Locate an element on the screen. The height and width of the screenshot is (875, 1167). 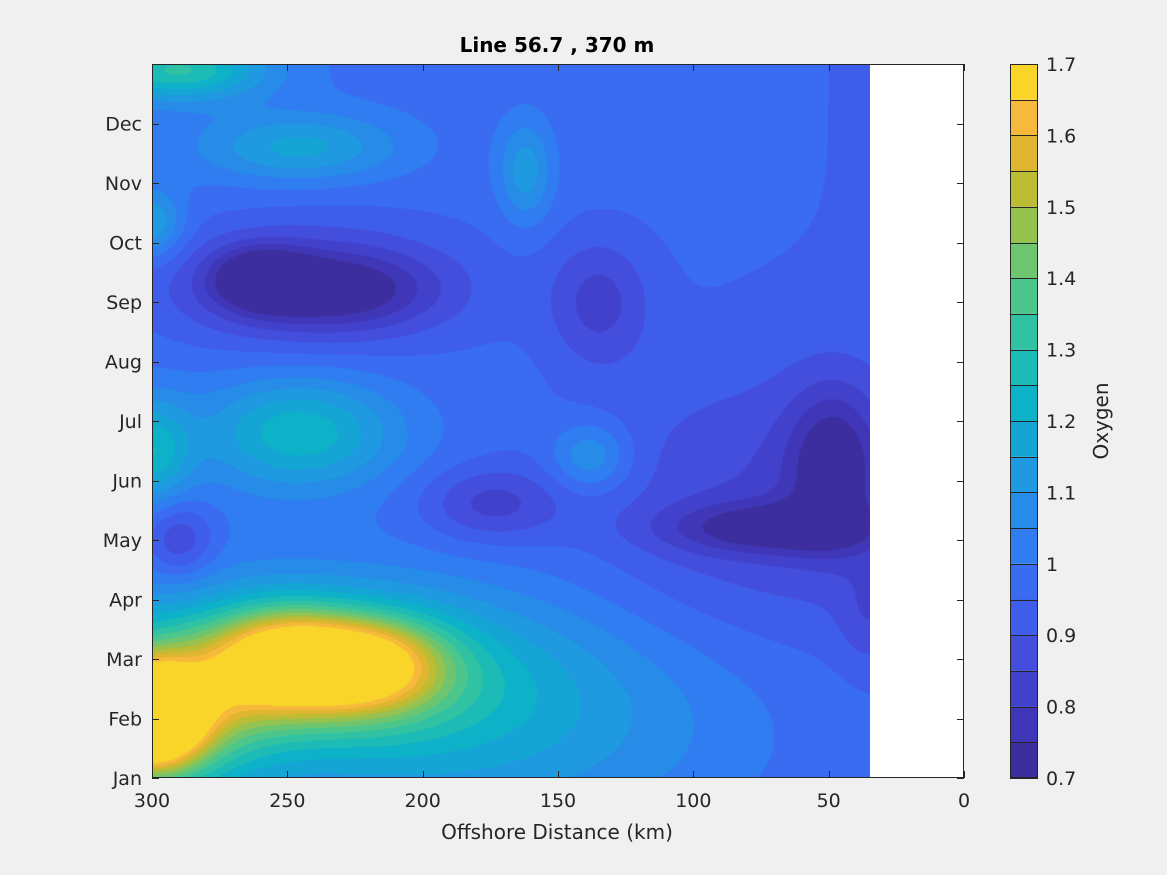
y-tick-label: Jun is located at coordinates (126, 482).